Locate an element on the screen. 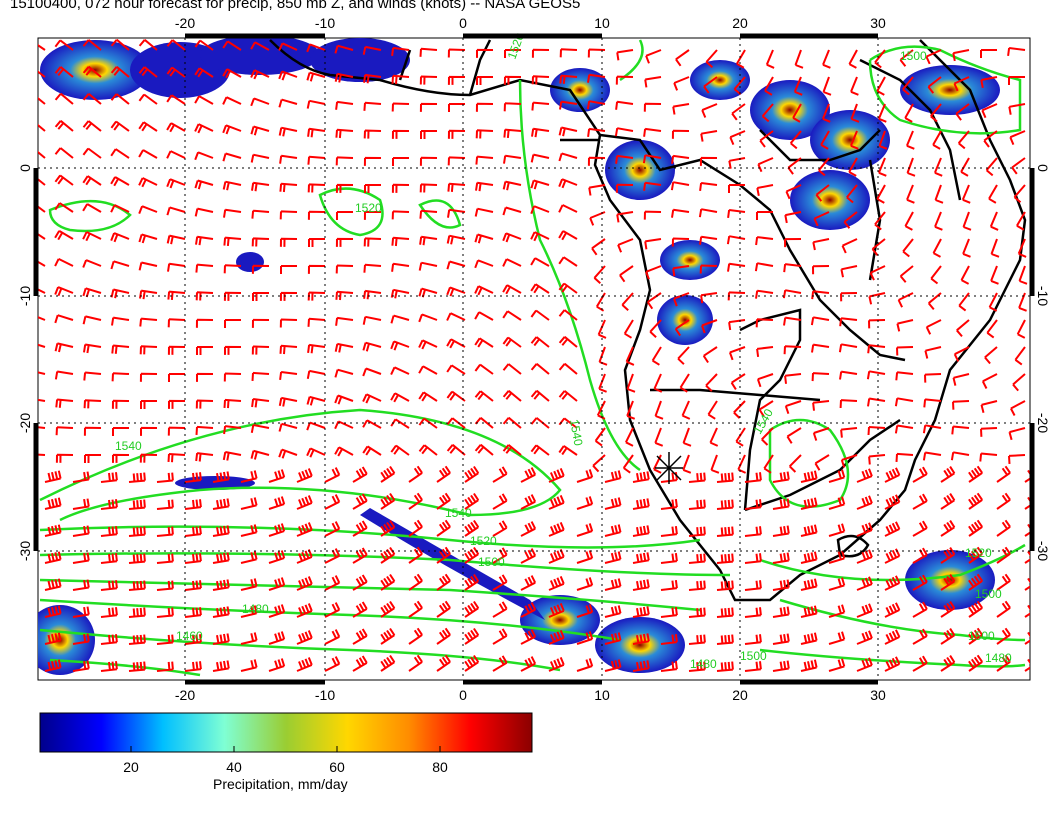 This screenshot has width=1056, height=816. contour-label: 1500 is located at coordinates (988, 594).